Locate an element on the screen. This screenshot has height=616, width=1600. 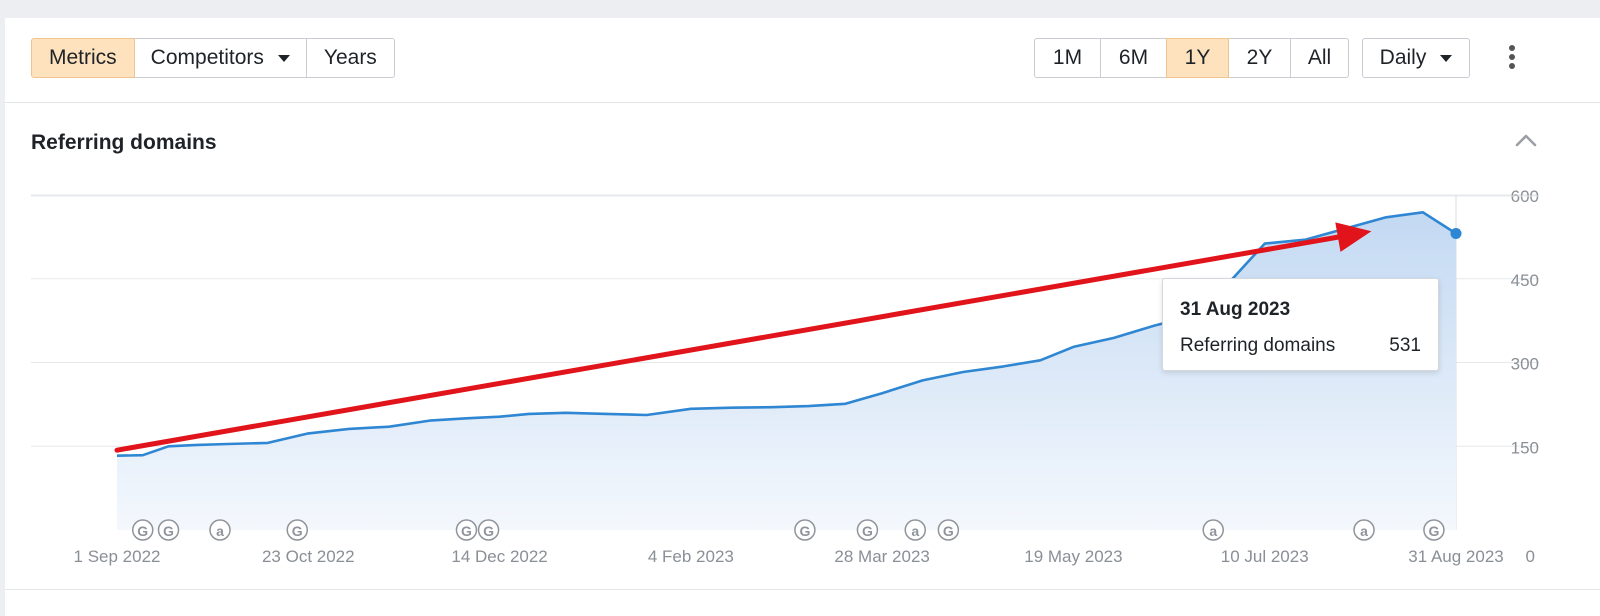
range-1y-button: 1Y is located at coordinates (1197, 58).